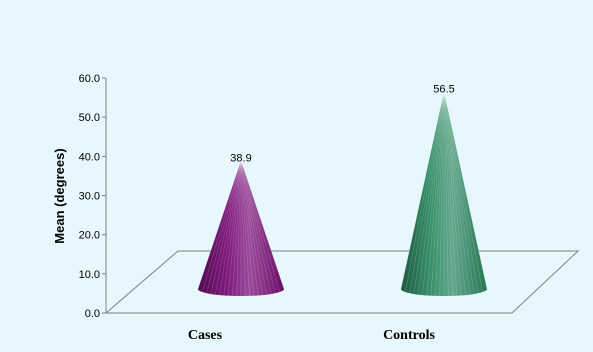  What do you see at coordinates (89, 275) in the screenshot?
I see `y-tick-label: 10.0` at bounding box center [89, 275].